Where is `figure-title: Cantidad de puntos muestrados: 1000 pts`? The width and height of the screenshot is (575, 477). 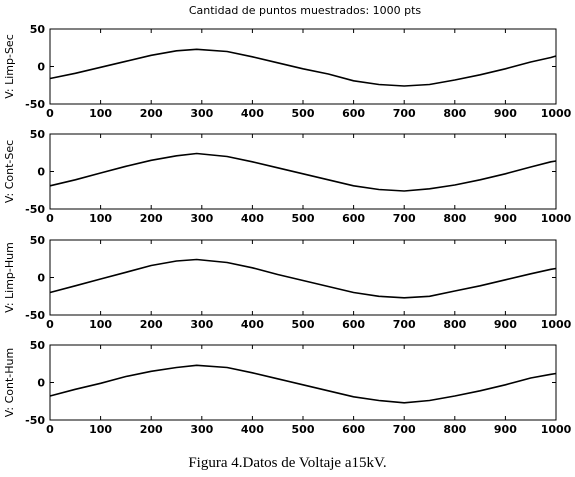
figure-title: Cantidad de puntos muestrados: 1000 pts is located at coordinates (305, 10).